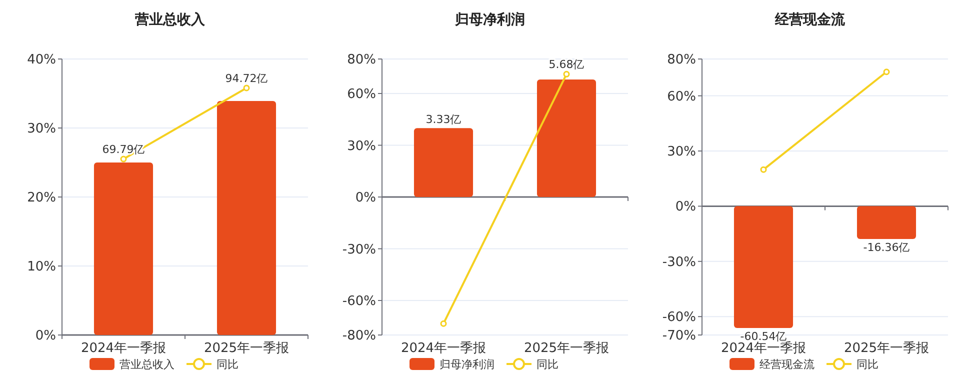  Describe the element at coordinates (170, 20) in the screenshot. I see `chart-title: 营业总收入` at that location.